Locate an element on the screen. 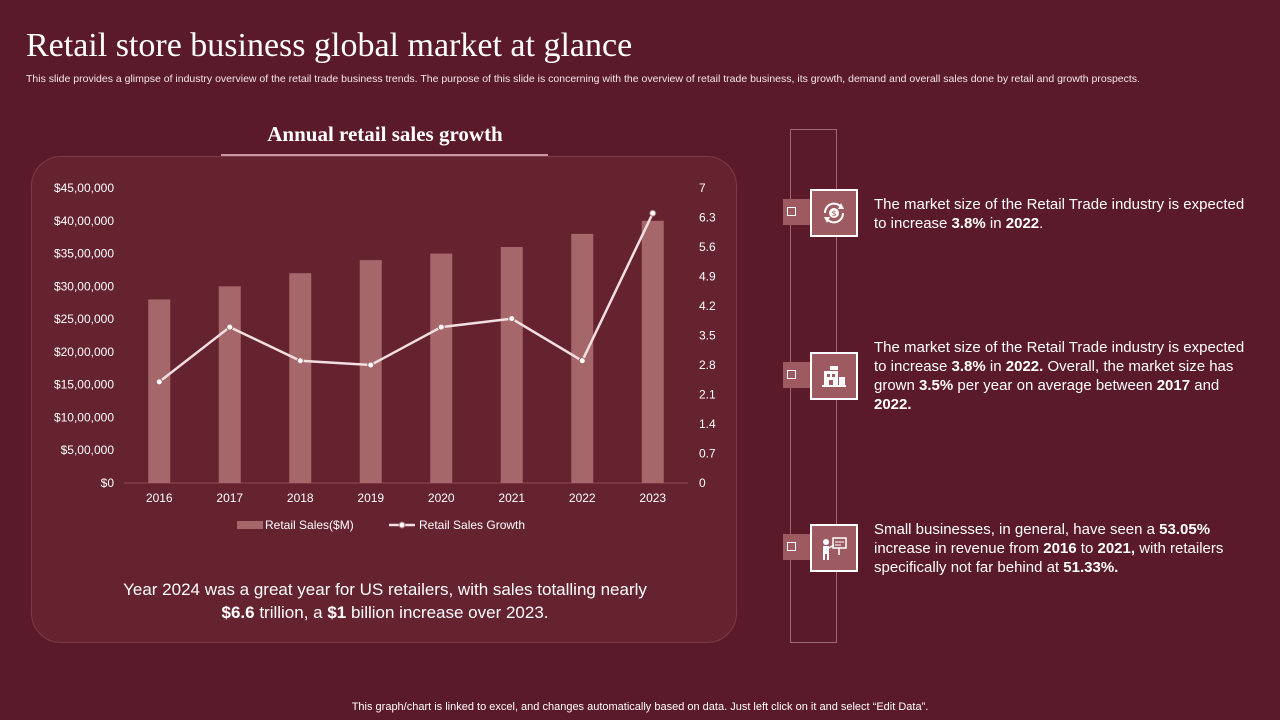 The width and height of the screenshot is (1280, 720). point-2-bold-d: 2017 is located at coordinates (1173, 385).